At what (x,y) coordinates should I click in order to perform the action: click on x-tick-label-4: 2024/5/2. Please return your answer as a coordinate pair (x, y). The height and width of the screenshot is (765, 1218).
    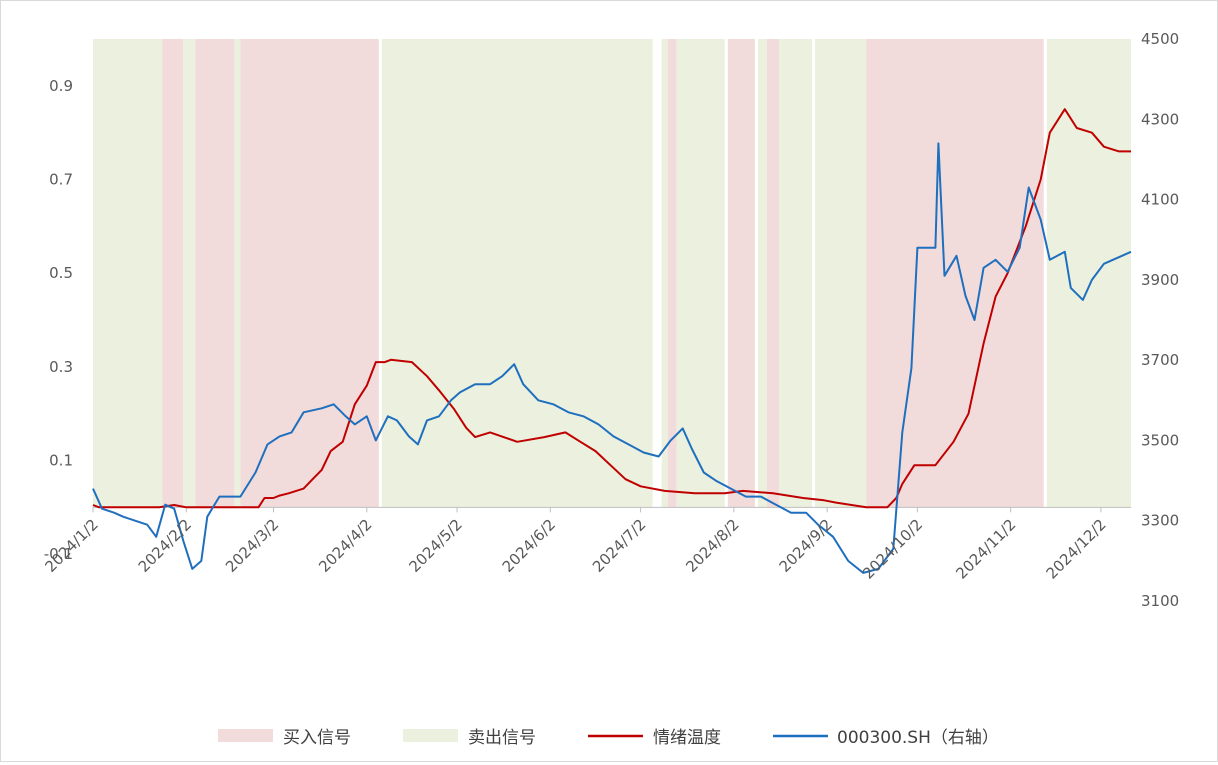
    Looking at the image, I should click on (436, 545).